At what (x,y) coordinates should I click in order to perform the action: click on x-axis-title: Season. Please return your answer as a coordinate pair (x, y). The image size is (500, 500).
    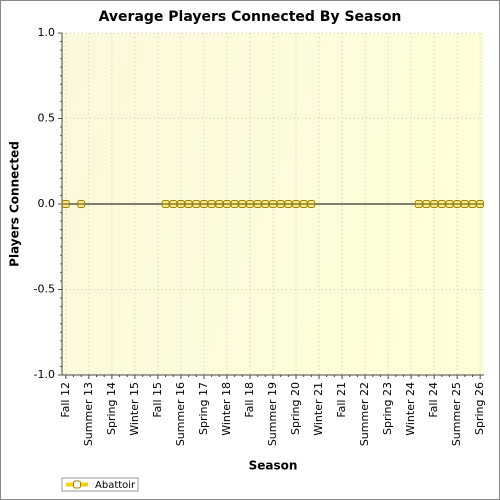
    Looking at the image, I should click on (273, 466).